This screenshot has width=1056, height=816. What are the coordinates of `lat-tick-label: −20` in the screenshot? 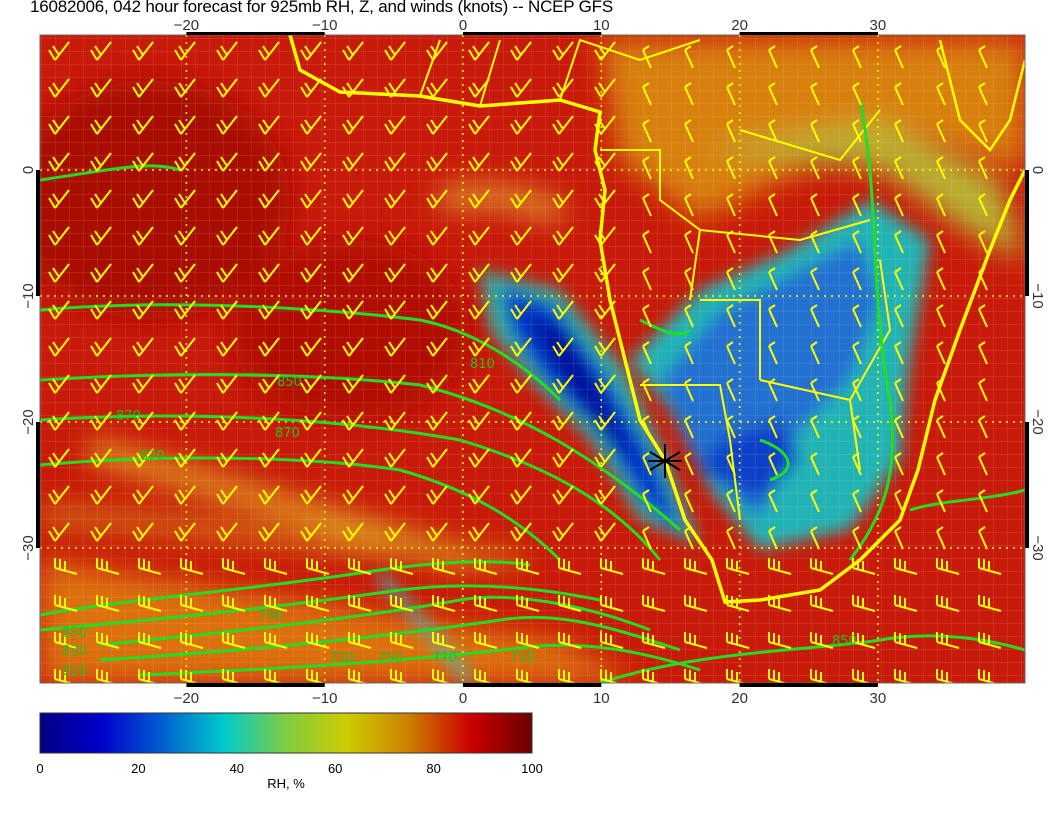 It's located at (28, 421).